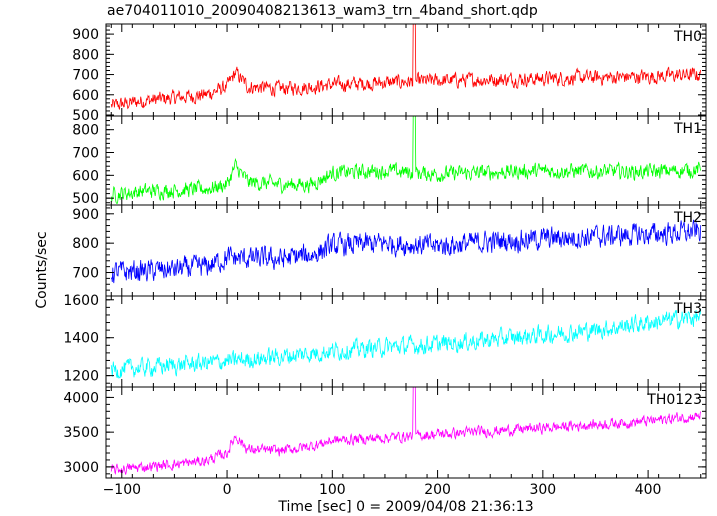 This screenshot has width=717, height=516. What do you see at coordinates (405, 507) in the screenshot?
I see `x-axis-label: Time [sec] 0 = 2009/04/08 21:36:13` at bounding box center [405, 507].